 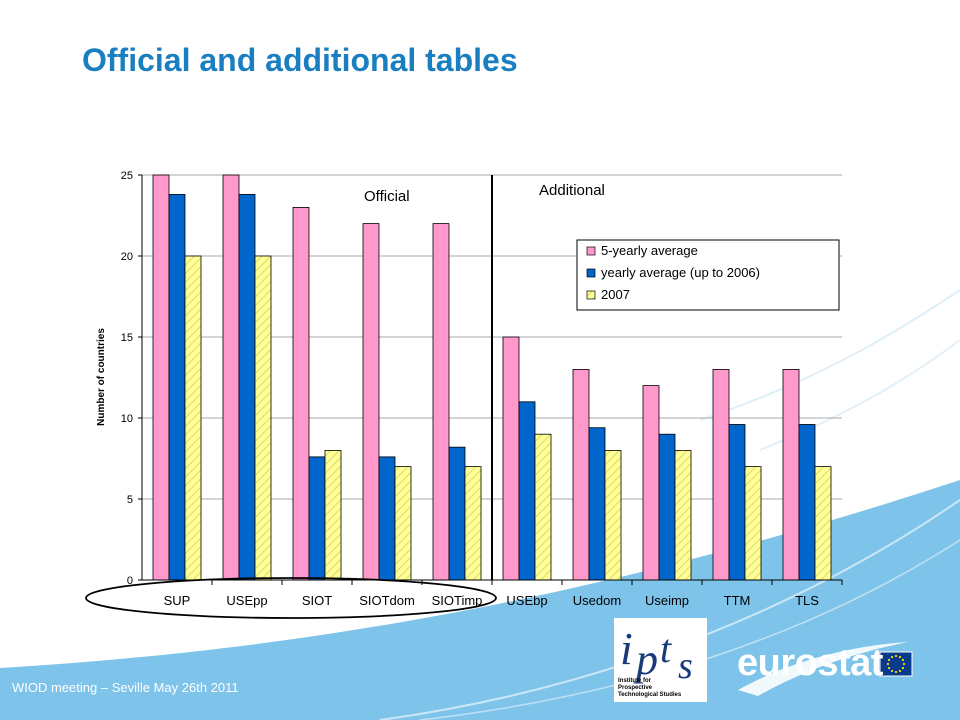 What do you see at coordinates (807, 600) in the screenshot?
I see `x-tick-label-TLS: TLS` at bounding box center [807, 600].